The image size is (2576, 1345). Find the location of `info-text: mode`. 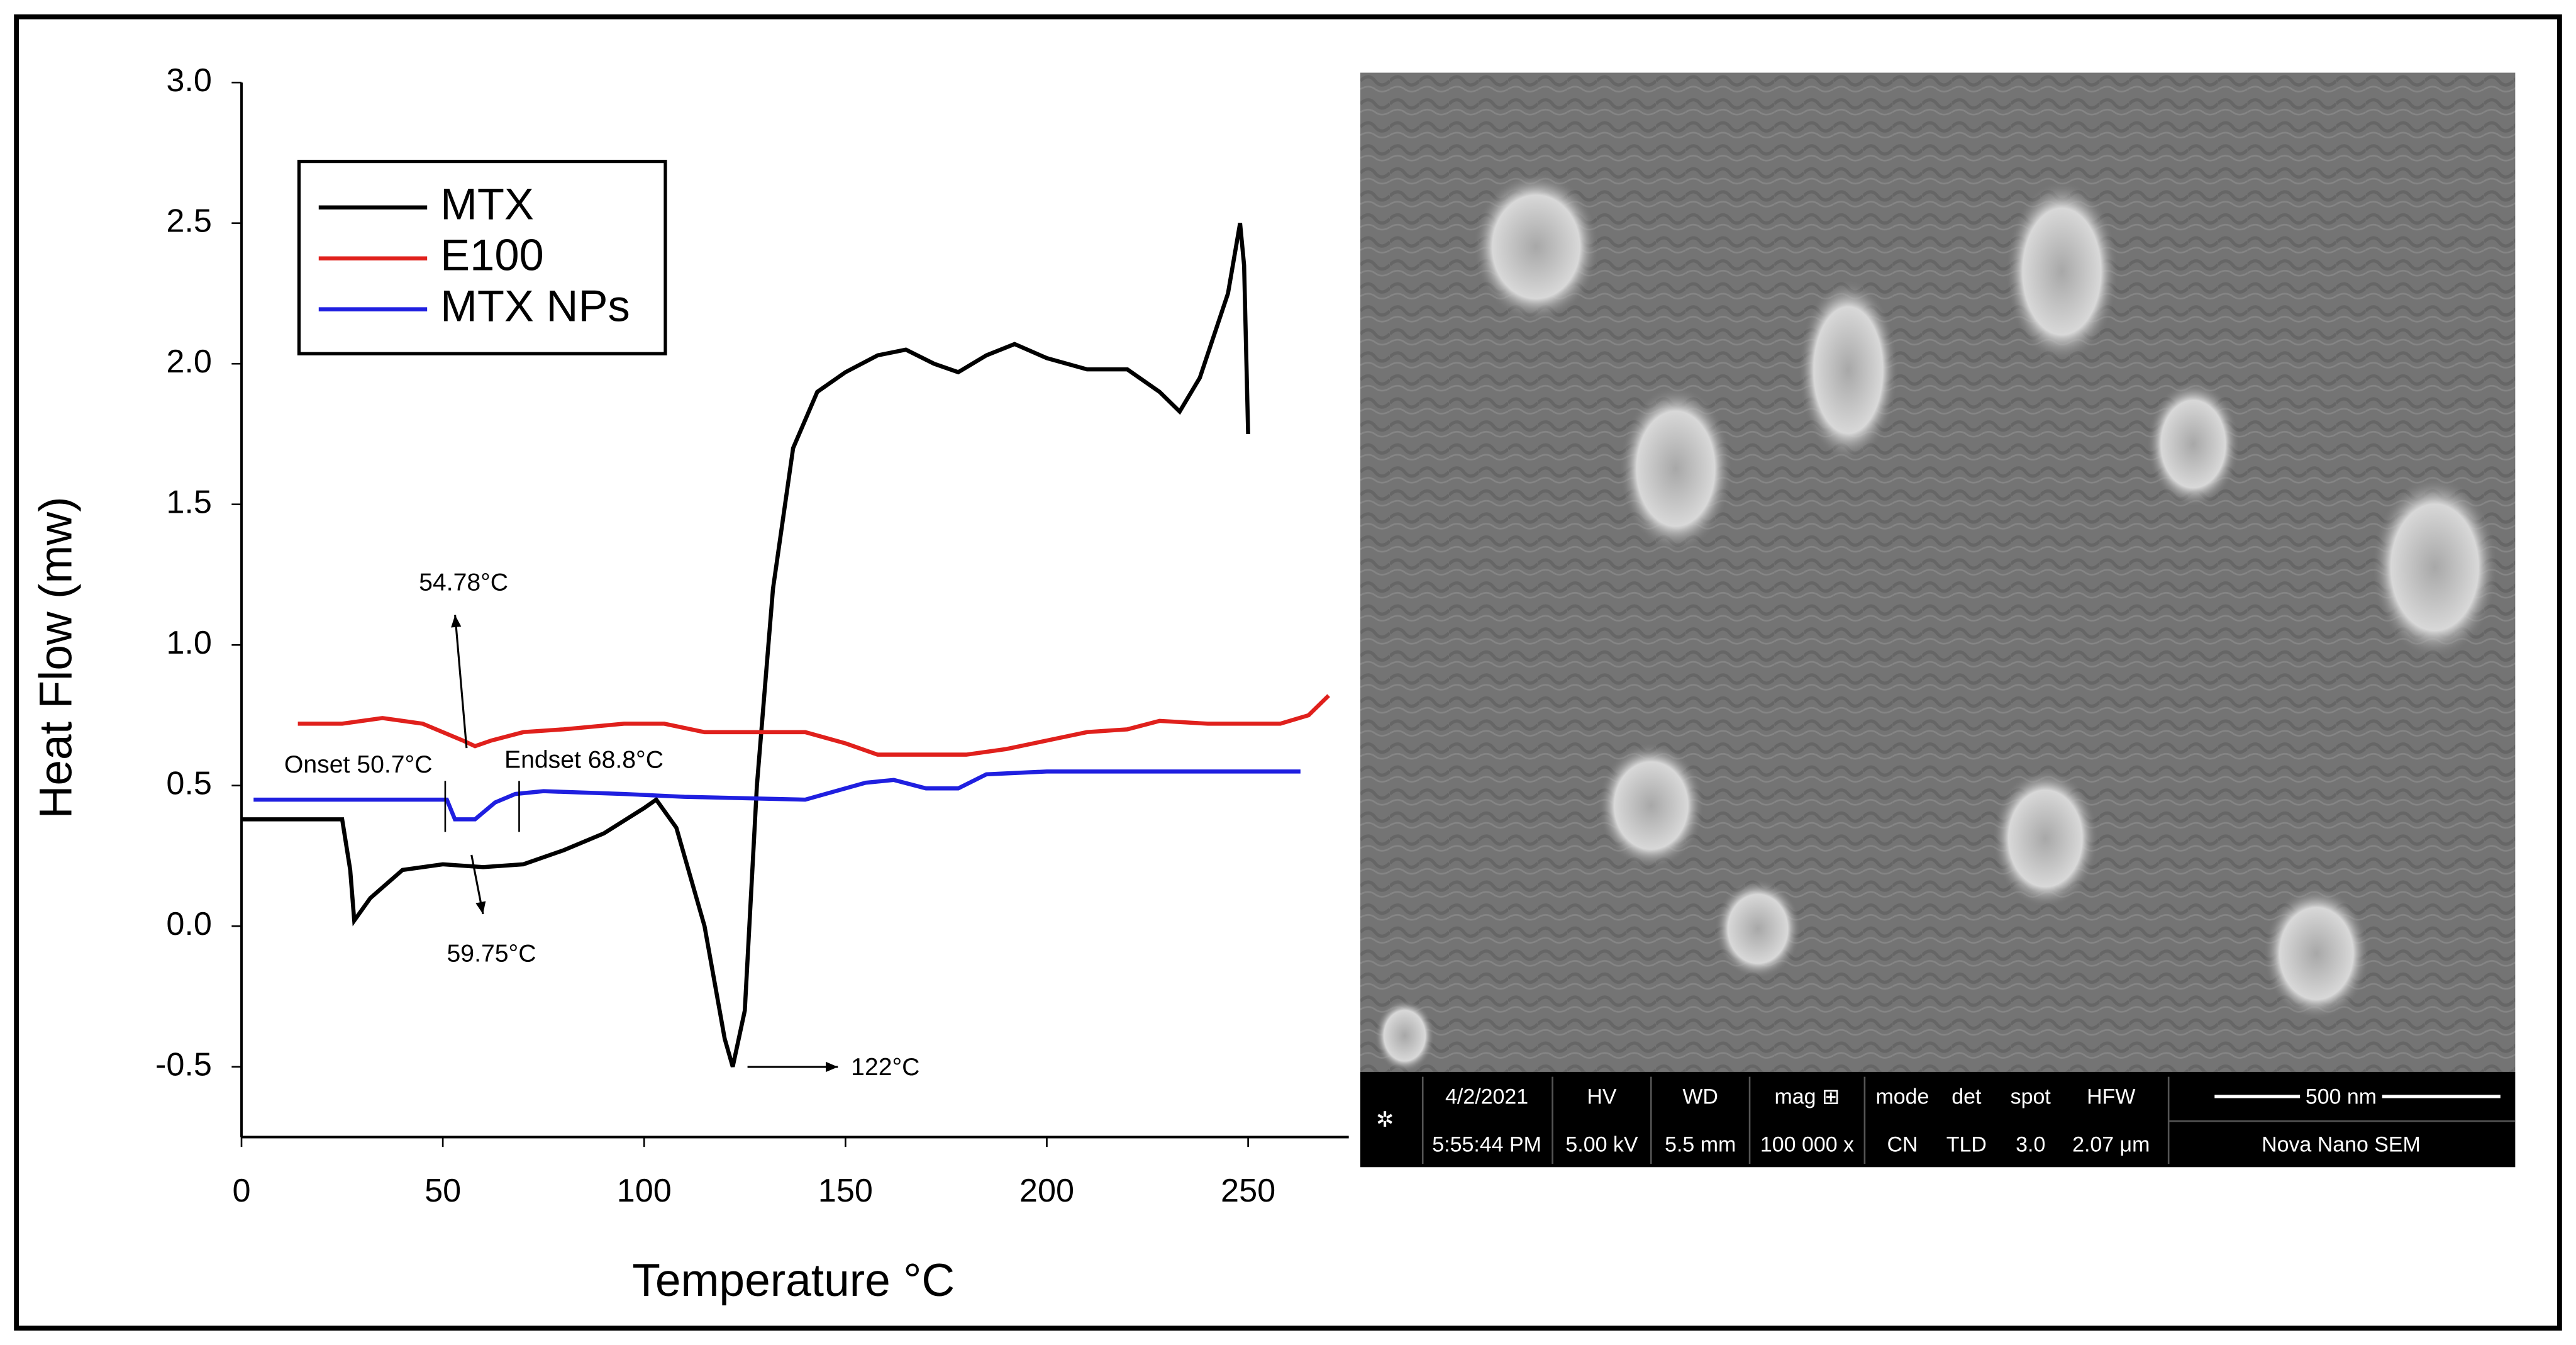

info-text: mode is located at coordinates (1902, 1097).